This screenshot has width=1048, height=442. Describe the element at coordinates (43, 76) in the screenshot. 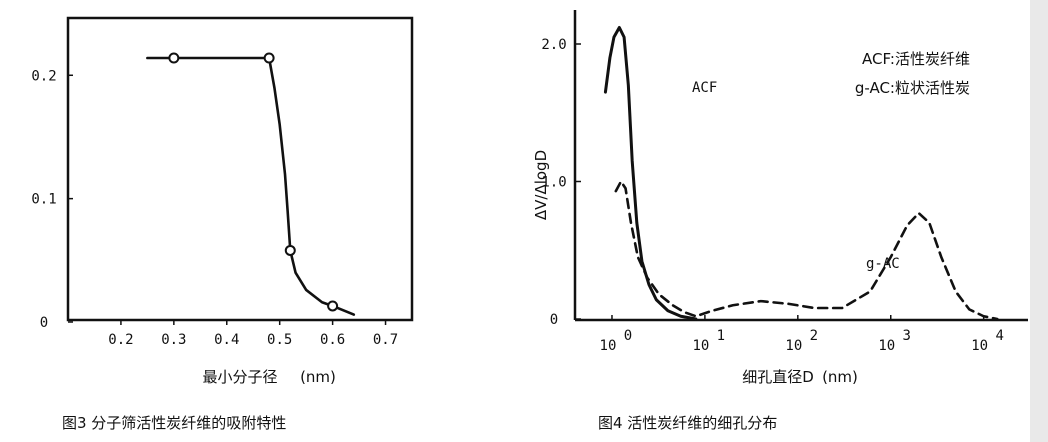

I see `y-tick-label: 0.2` at that location.